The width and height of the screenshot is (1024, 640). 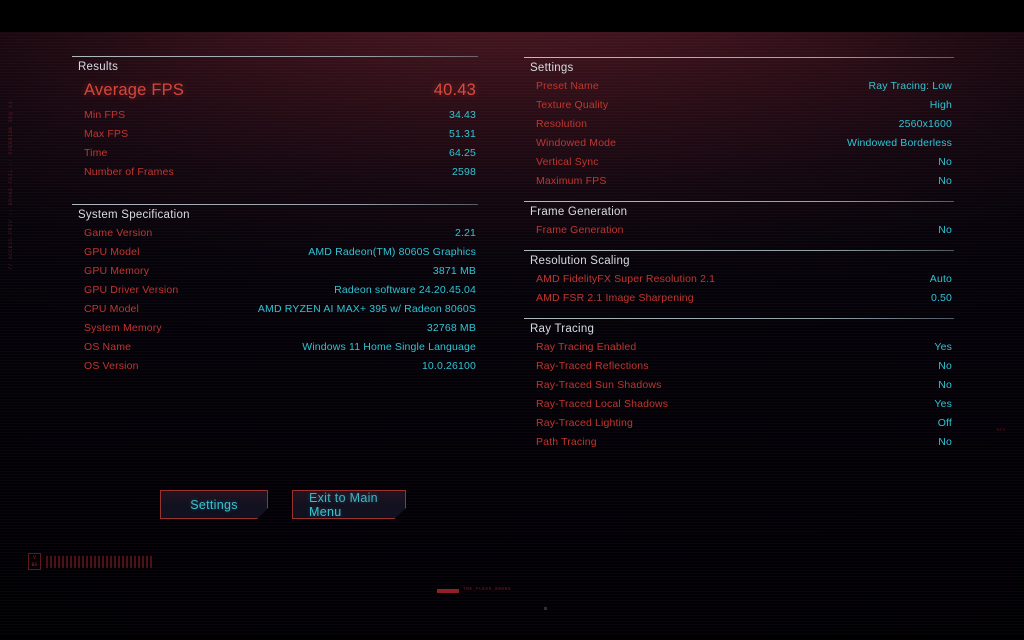 I want to click on row-path-tracing: Path Tracing No, so click(x=739, y=442).